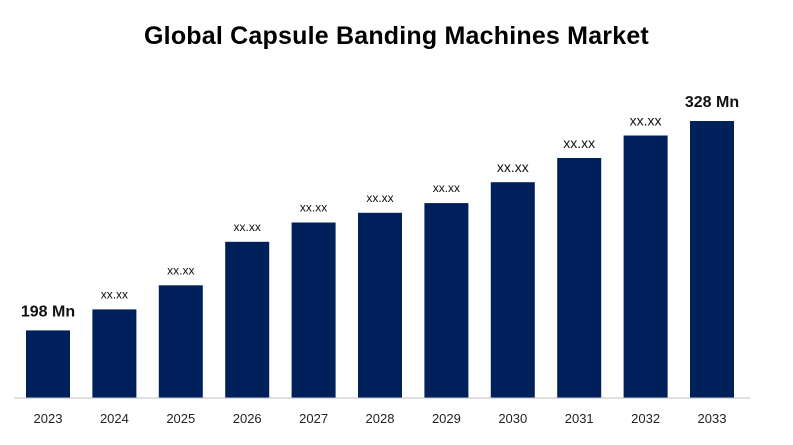 Image resolution: width=793 pixels, height=445 pixels. I want to click on bar-2028, so click(380, 305).